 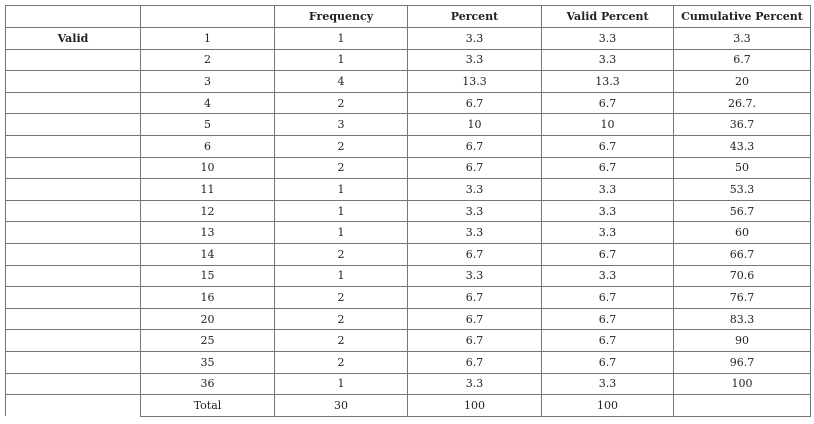 I want to click on table-cell: 60, so click(x=742, y=232).